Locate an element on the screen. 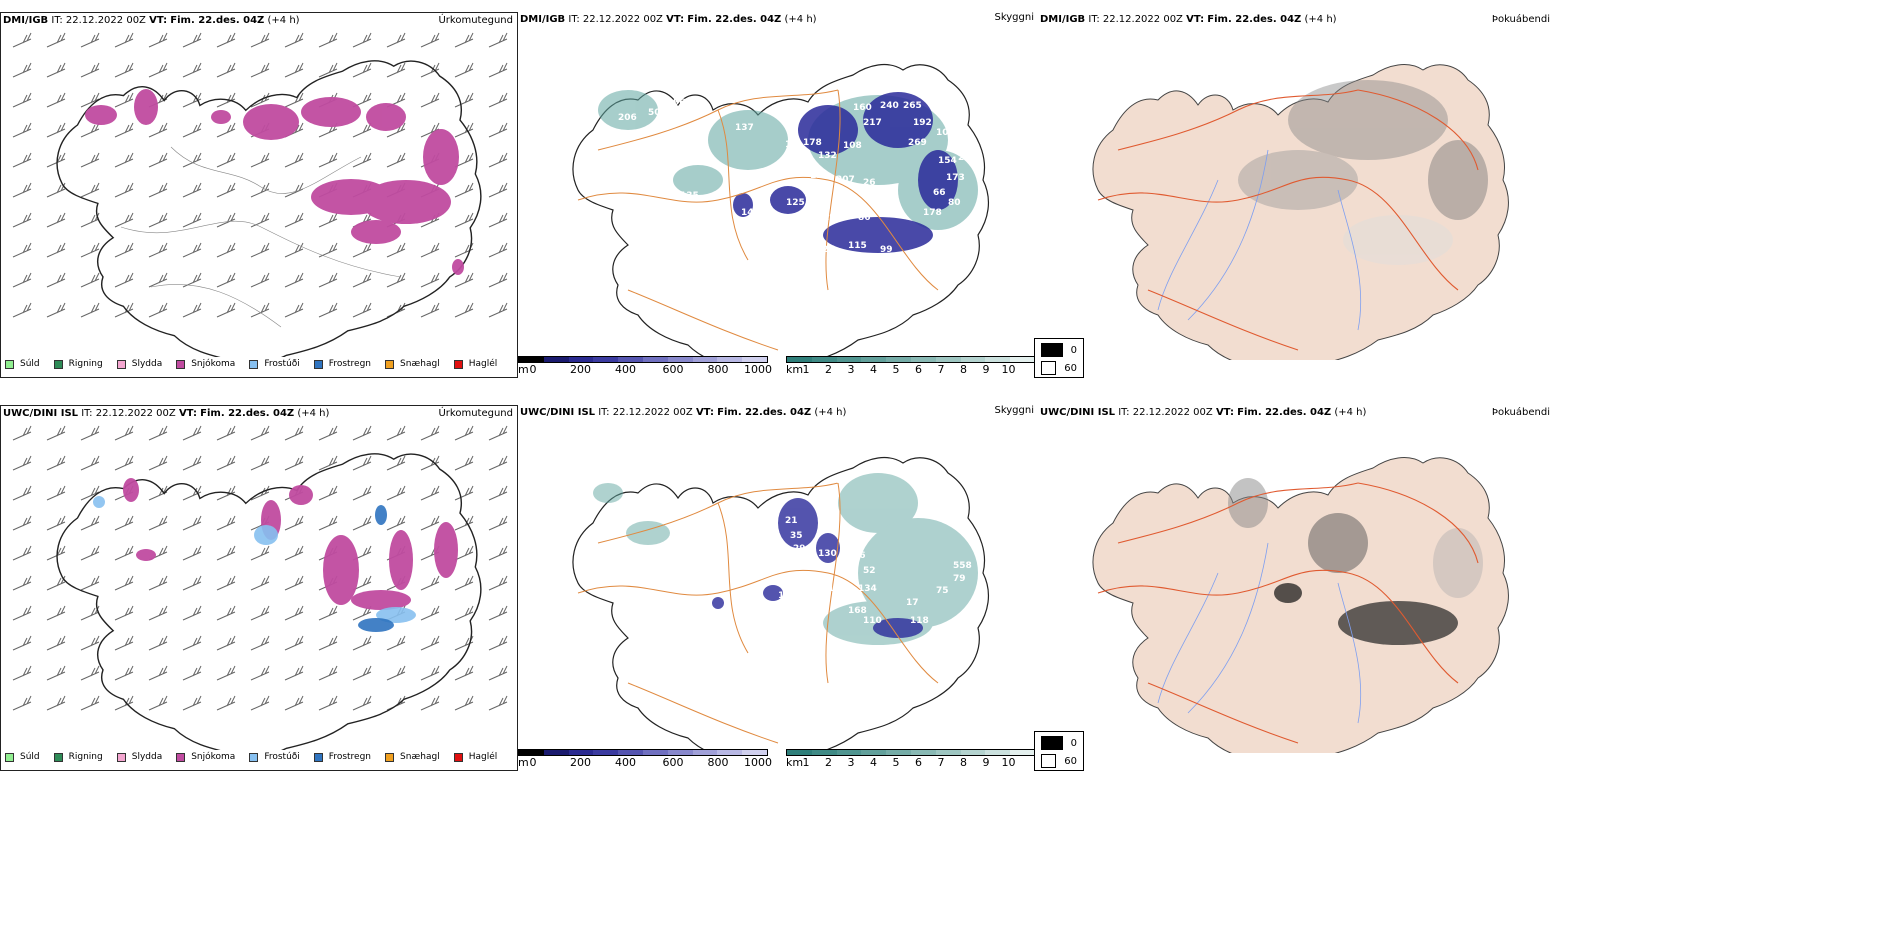 Image resolution: width=1900 pixels, height=950 pixels. panel-title: Skyggni is located at coordinates (1014, 17).